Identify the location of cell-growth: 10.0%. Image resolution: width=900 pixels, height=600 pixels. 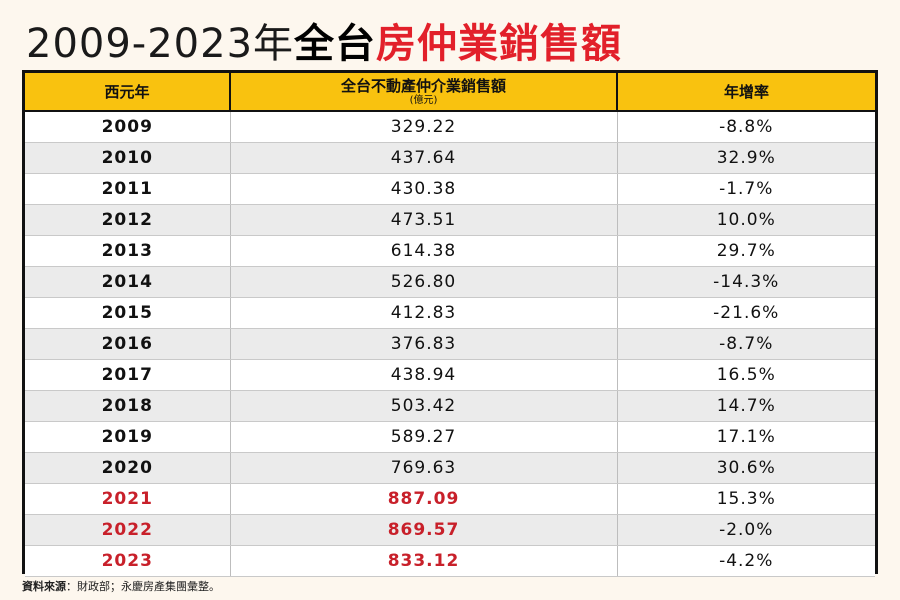
(746, 220).